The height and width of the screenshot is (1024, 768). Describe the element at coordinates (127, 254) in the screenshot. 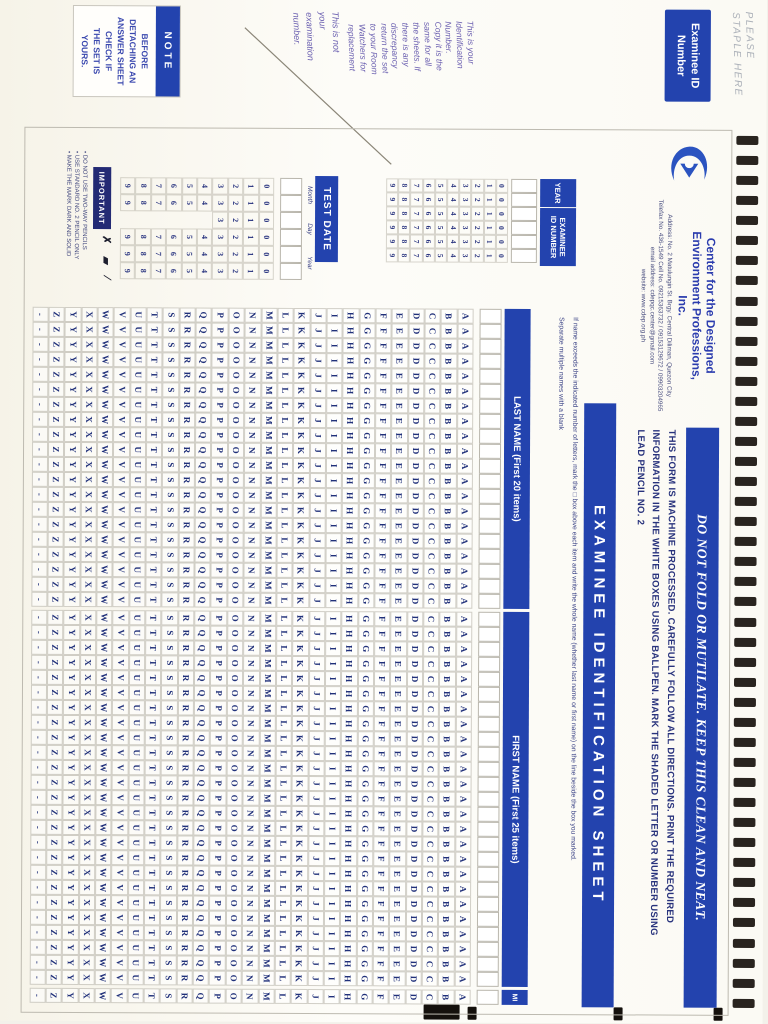

I see `digit-cell: 9` at that location.